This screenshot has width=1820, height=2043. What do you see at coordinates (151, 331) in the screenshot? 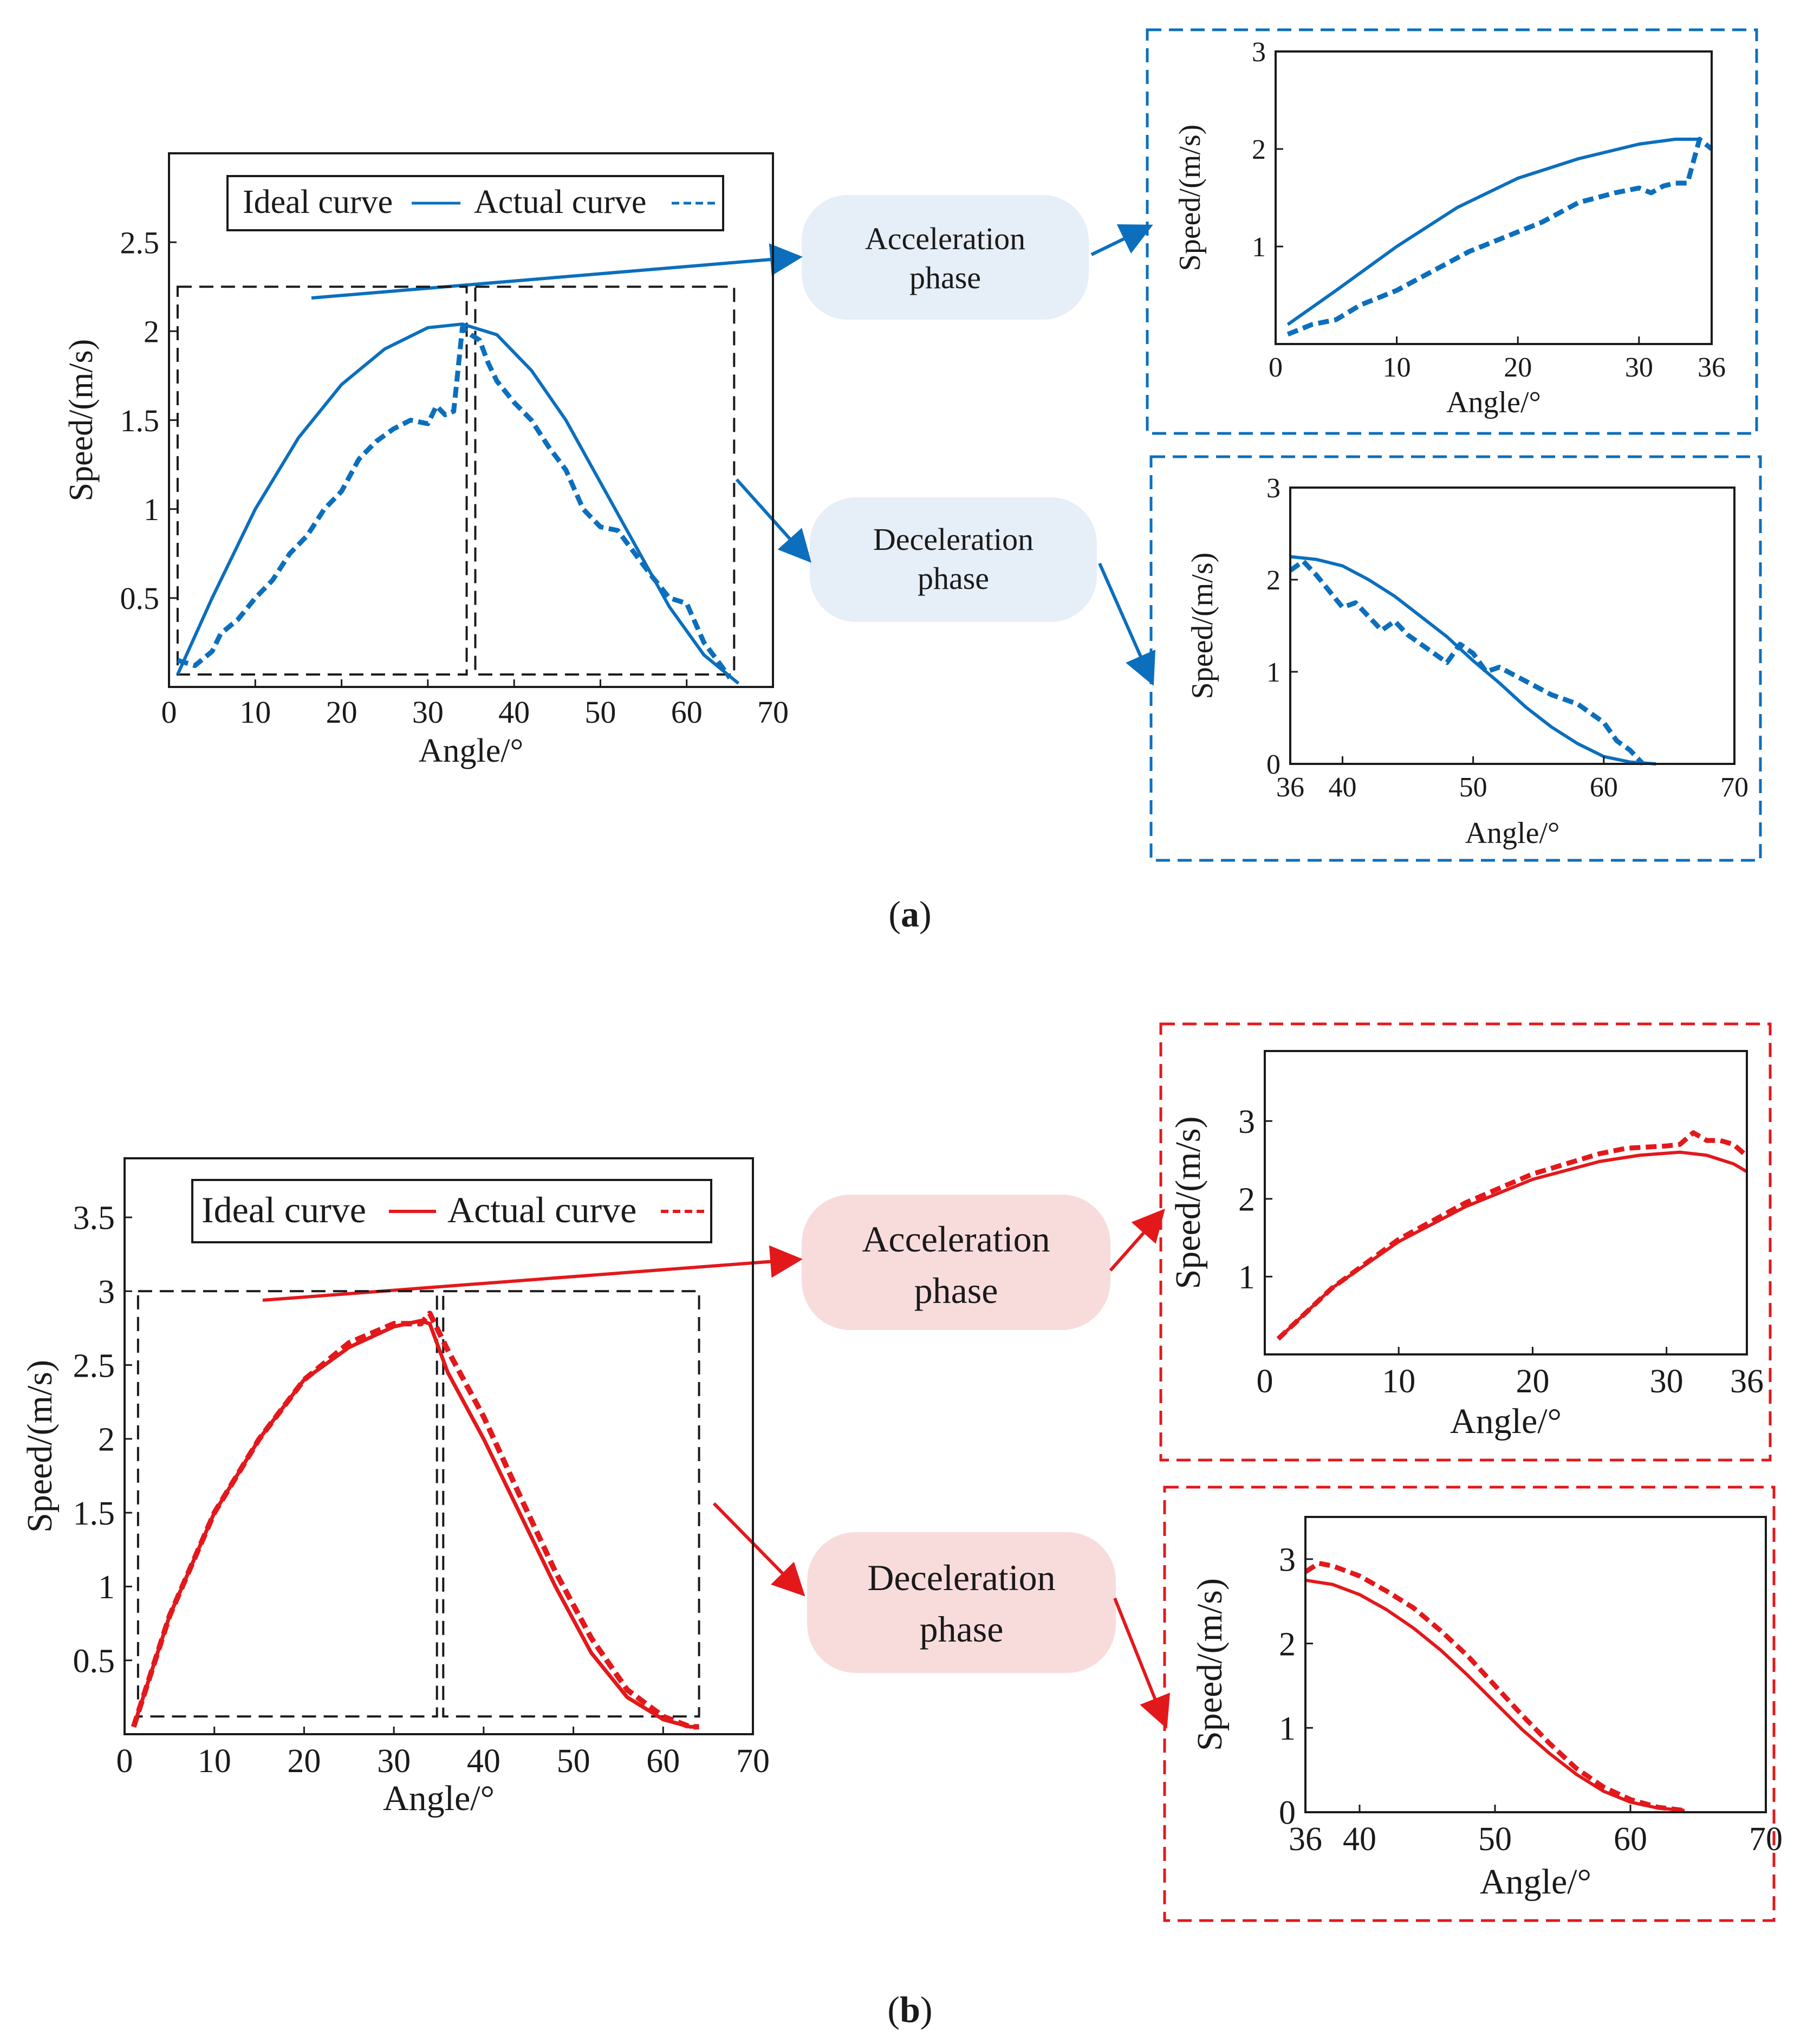
I see `a-main-ytick-label-3: 2` at bounding box center [151, 331].